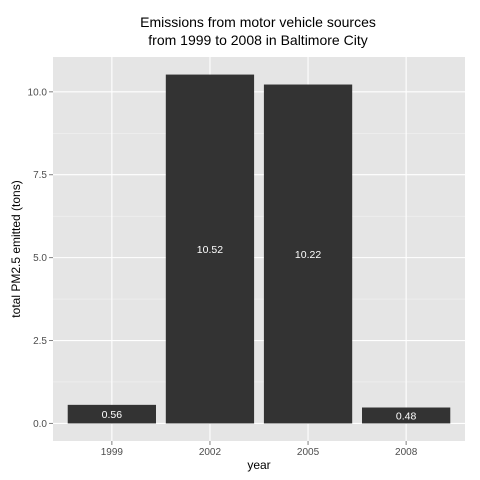 The width and height of the screenshot is (480, 480). What do you see at coordinates (257, 40) in the screenshot?
I see `chart-title-line-2: from 1999 to 2008 in Baltimore City` at bounding box center [257, 40].